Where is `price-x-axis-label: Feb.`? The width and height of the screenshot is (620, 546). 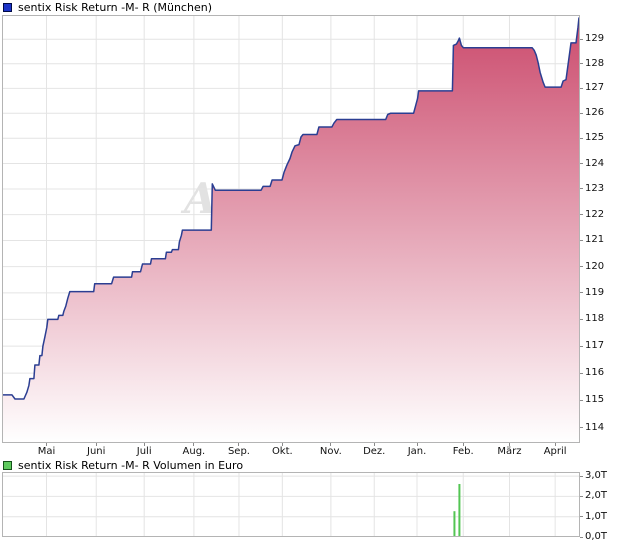 price-x-axis-label: Feb. is located at coordinates (463, 451).